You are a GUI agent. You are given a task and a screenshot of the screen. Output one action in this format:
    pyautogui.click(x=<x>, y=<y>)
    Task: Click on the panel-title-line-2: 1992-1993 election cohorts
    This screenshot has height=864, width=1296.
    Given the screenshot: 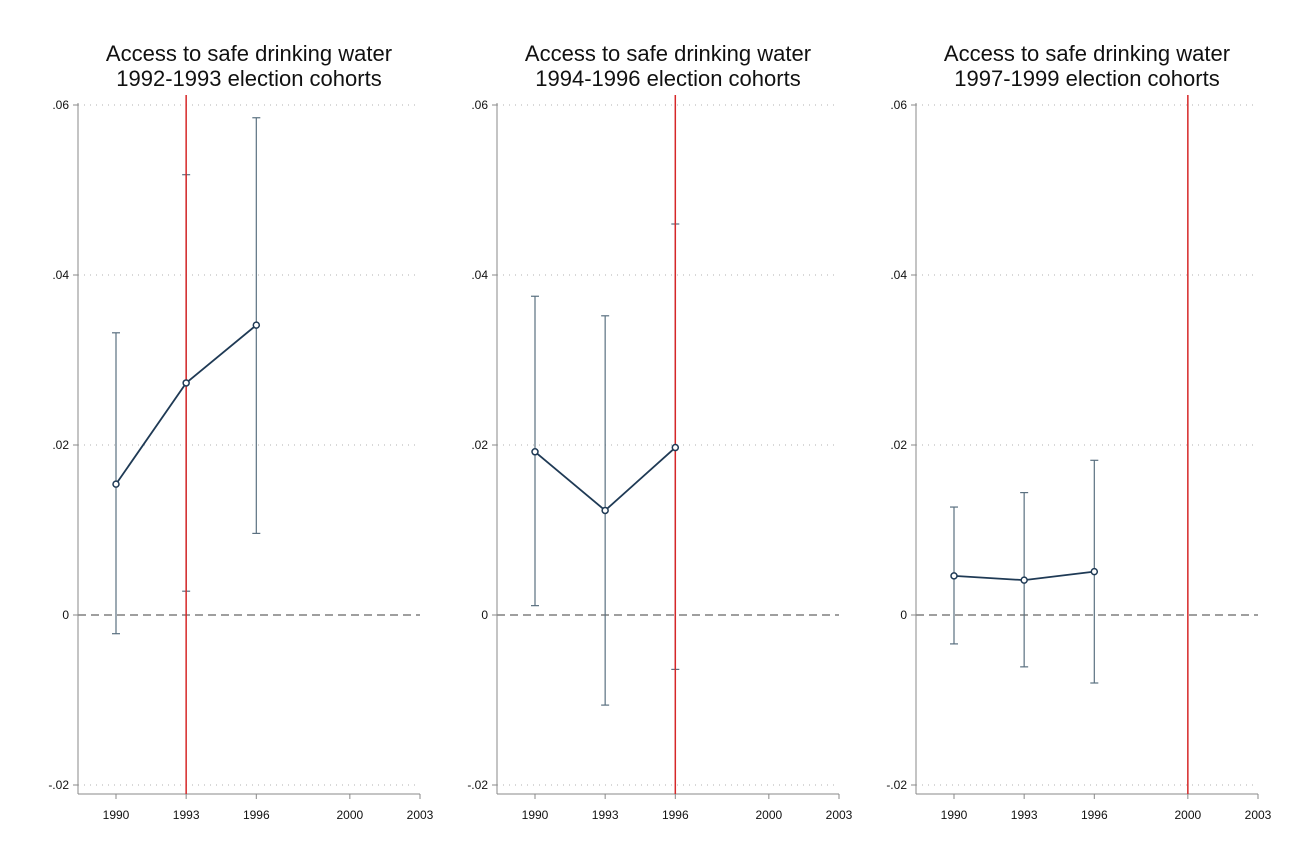 What is the action you would take?
    pyautogui.click(x=248, y=78)
    